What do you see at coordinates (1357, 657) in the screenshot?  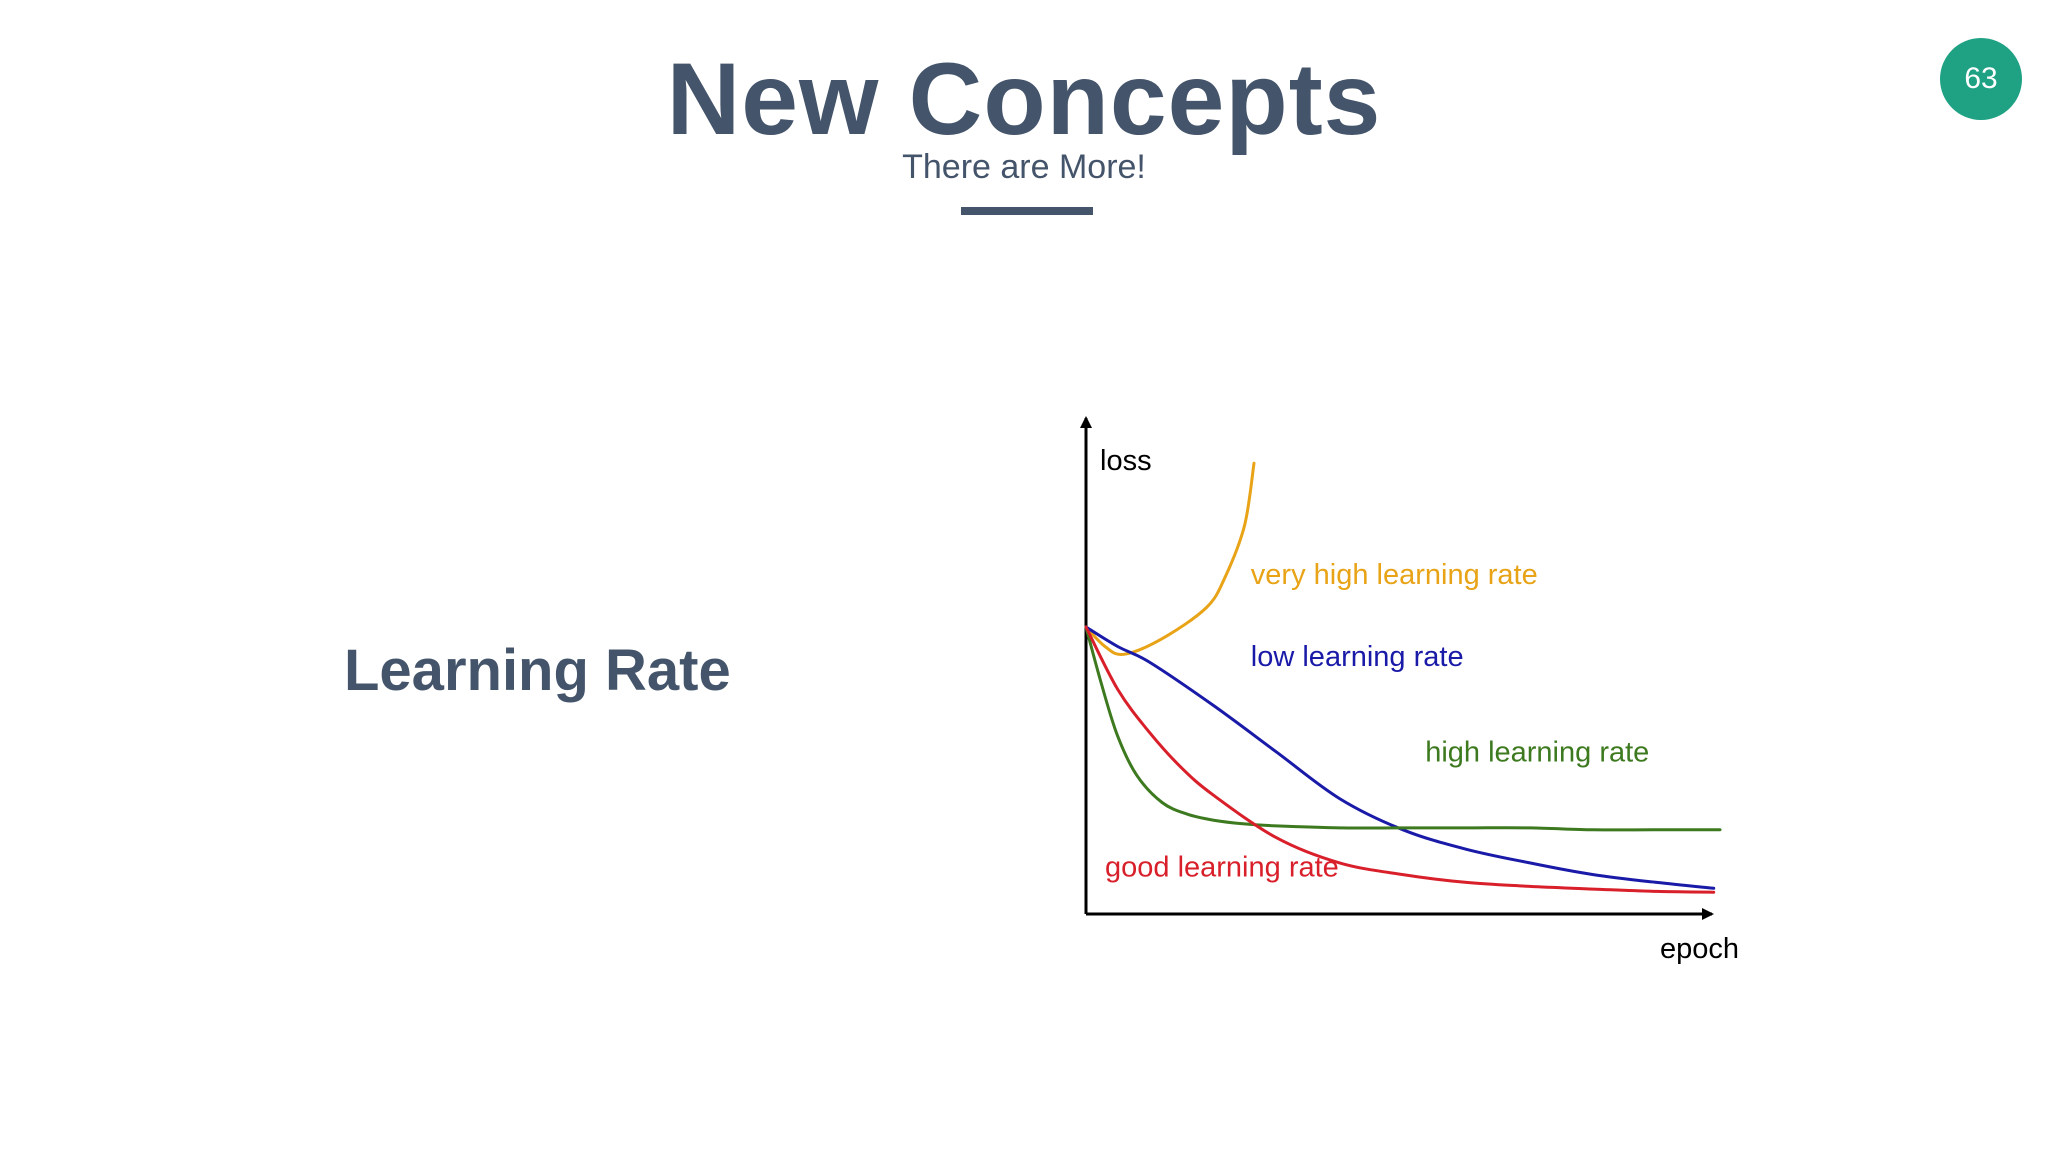 I see `series-label-low-learning-rate: low learning rate` at bounding box center [1357, 657].